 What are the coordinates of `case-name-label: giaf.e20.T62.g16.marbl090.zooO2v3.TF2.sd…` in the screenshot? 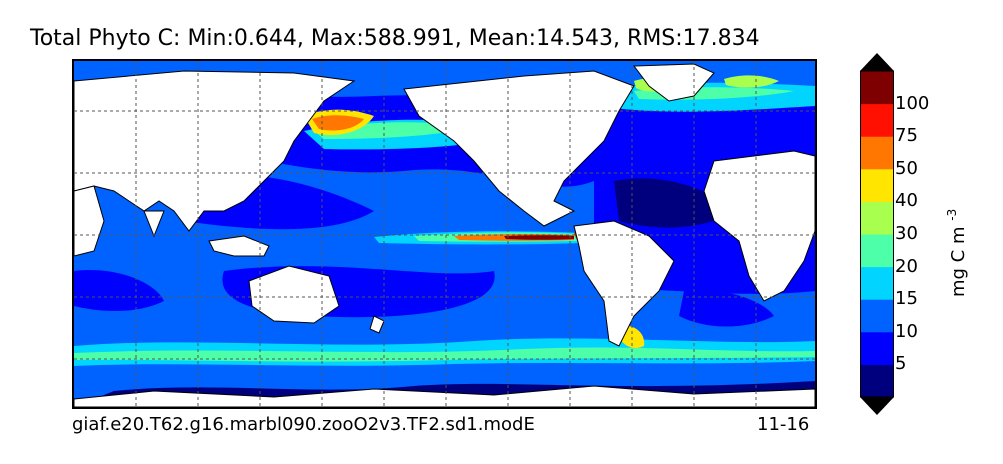 It's located at (303, 424).